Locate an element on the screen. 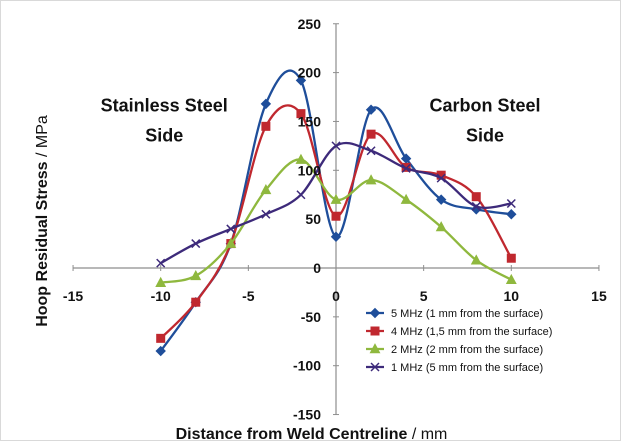  y-axis-title-bold: Hoop Residual Stress is located at coordinates (42, 243).